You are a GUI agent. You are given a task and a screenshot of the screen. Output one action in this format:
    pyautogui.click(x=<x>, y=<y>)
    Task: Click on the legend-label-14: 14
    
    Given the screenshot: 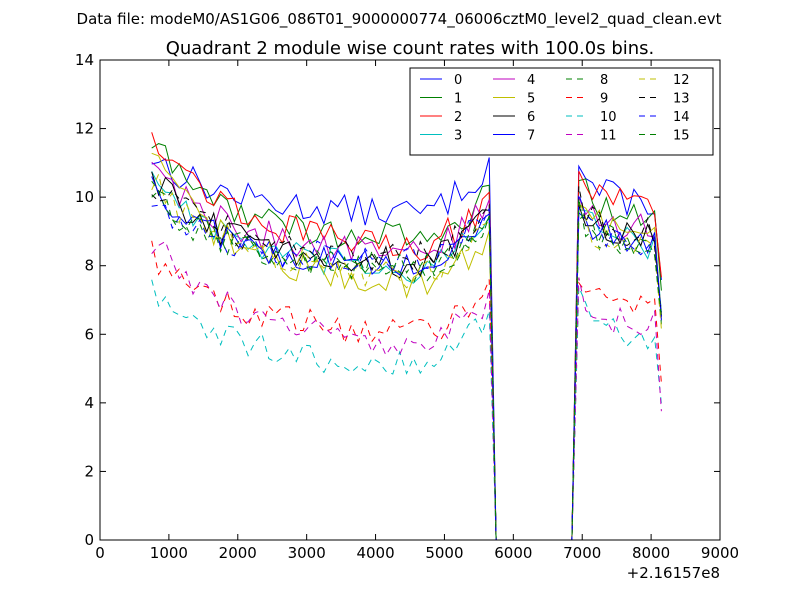 What is the action you would take?
    pyautogui.click(x=681, y=117)
    